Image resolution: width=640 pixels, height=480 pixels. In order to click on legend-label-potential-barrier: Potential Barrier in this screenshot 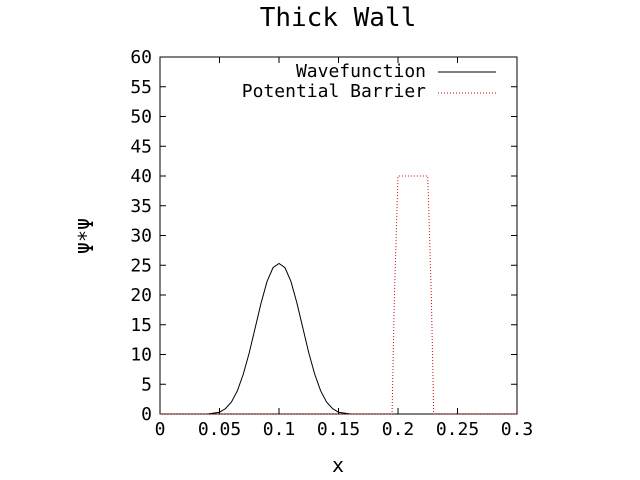, I will do `click(334, 91)`.